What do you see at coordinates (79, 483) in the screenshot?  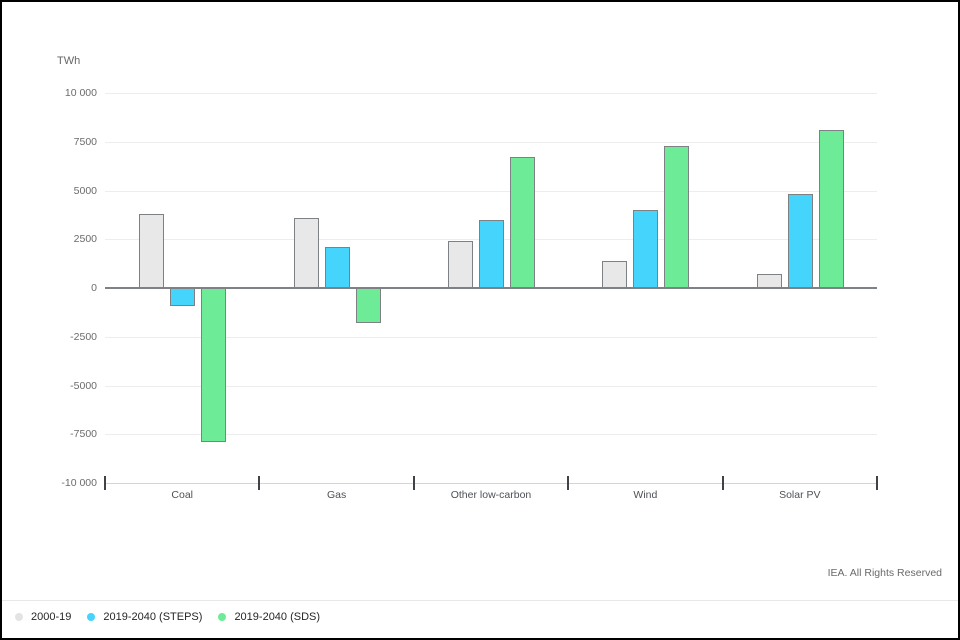 I see `y-tick-label: -10 000` at bounding box center [79, 483].